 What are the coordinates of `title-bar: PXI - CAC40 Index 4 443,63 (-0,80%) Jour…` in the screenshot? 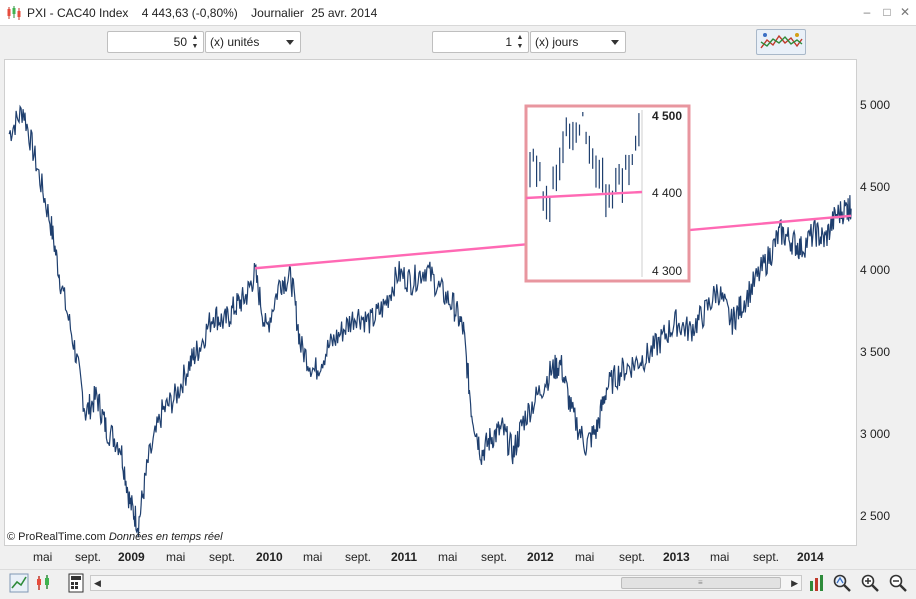 It's located at (458, 13).